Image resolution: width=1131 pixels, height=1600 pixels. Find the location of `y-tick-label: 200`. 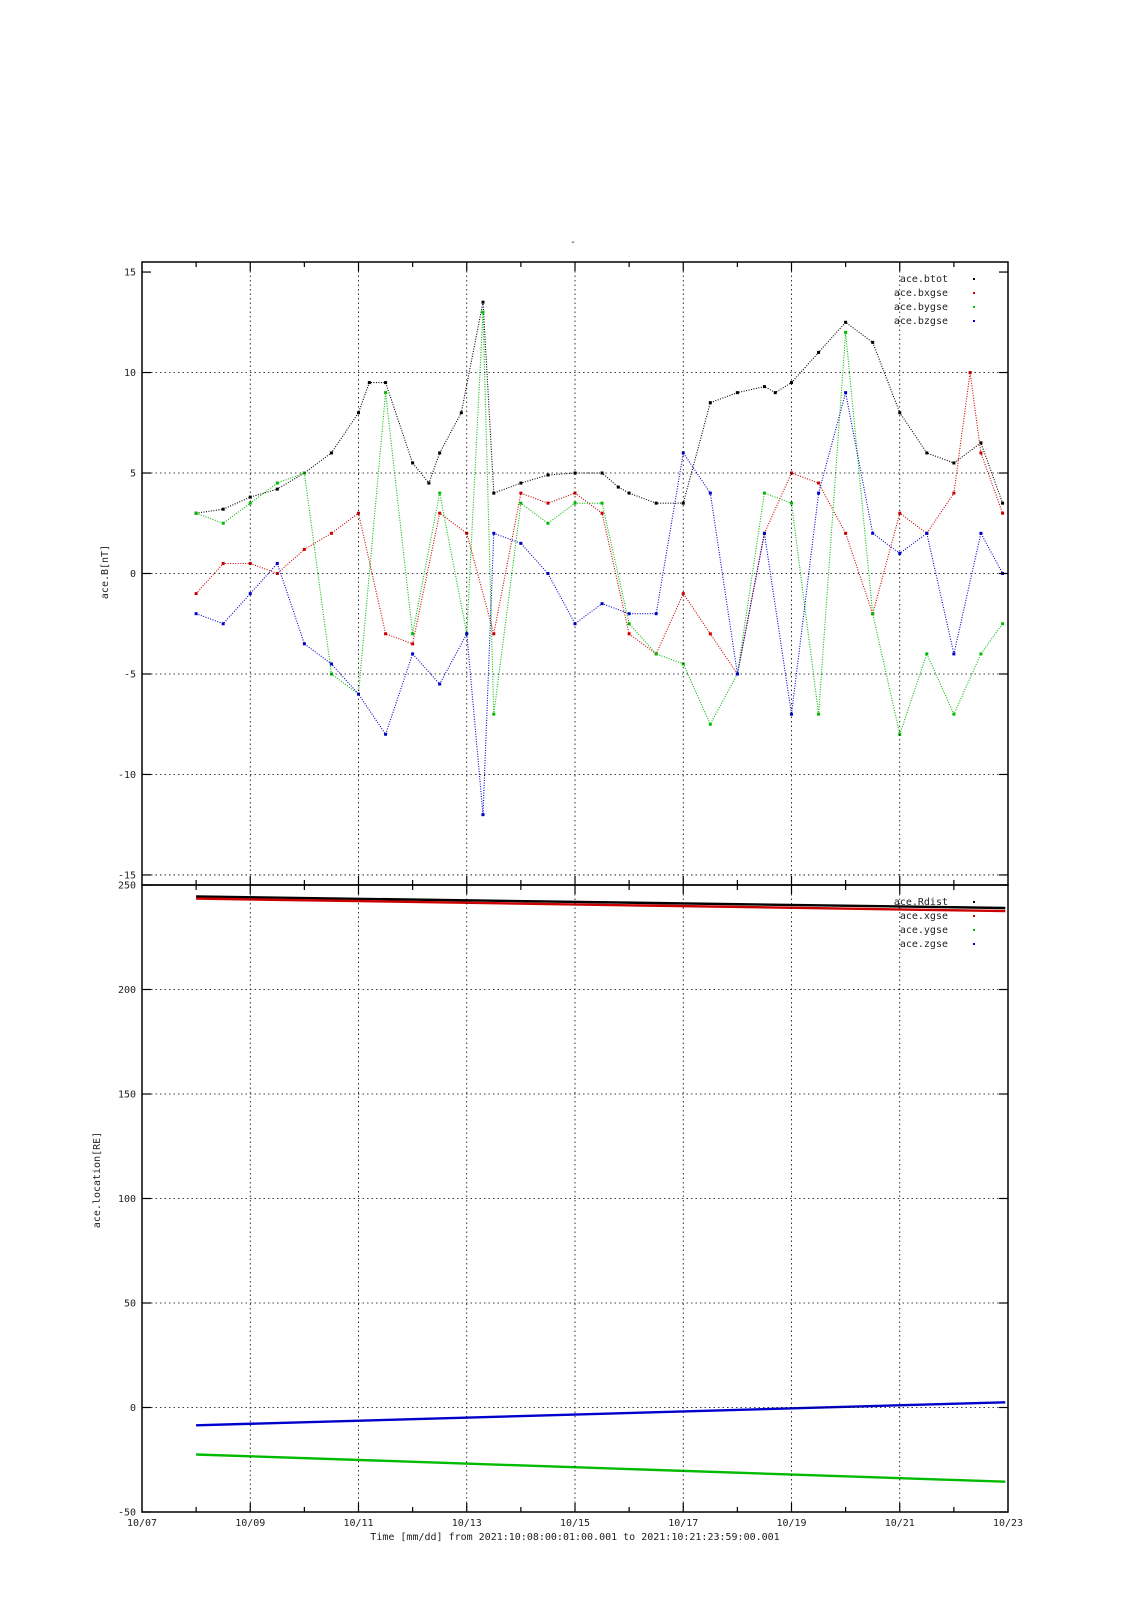

y-tick-label: 200 is located at coordinates (127, 990).